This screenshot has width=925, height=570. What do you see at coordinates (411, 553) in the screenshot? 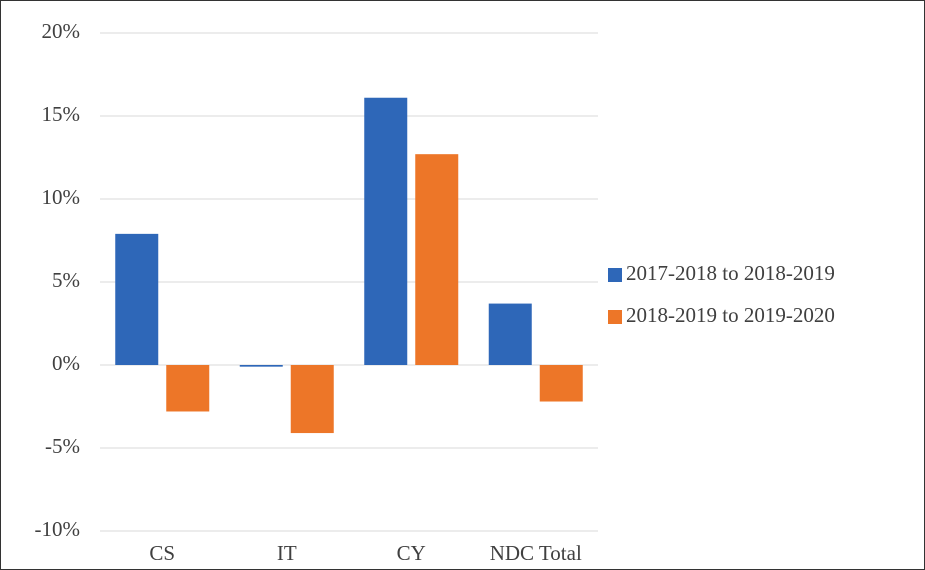
I see `x-tick-label: CY` at bounding box center [411, 553].